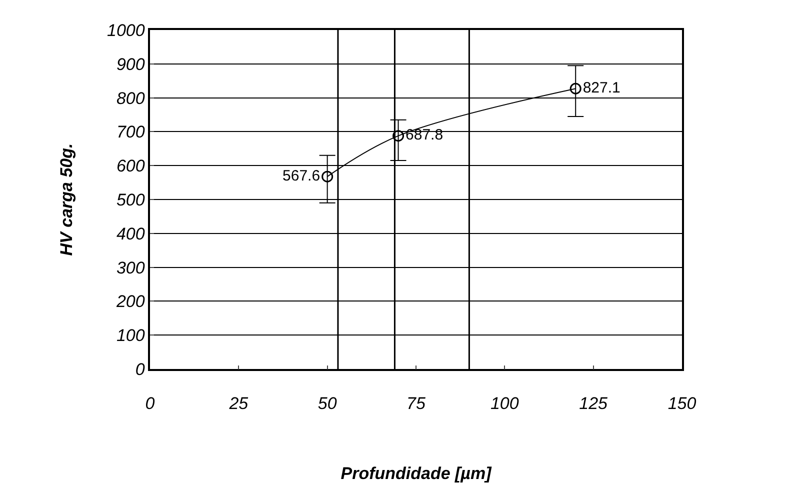  Describe the element at coordinates (301, 175) in the screenshot. I see `data-label: 567.6` at that location.